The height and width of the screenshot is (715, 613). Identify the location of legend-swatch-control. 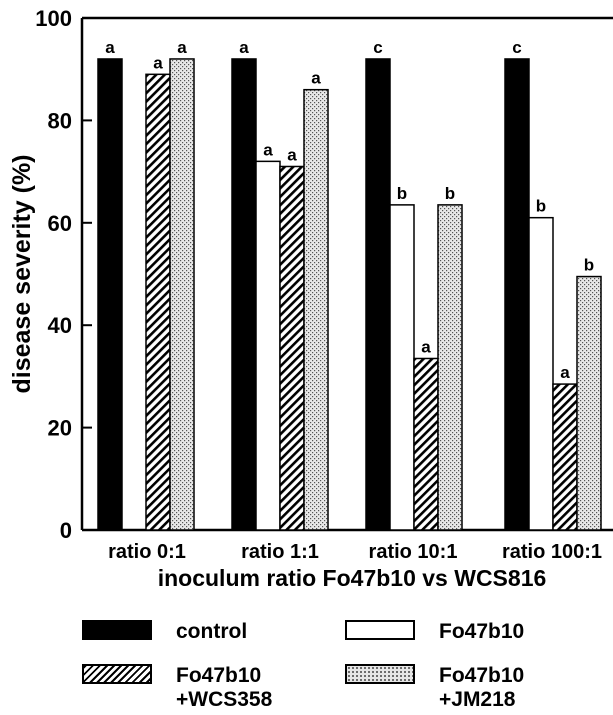
(117, 630).